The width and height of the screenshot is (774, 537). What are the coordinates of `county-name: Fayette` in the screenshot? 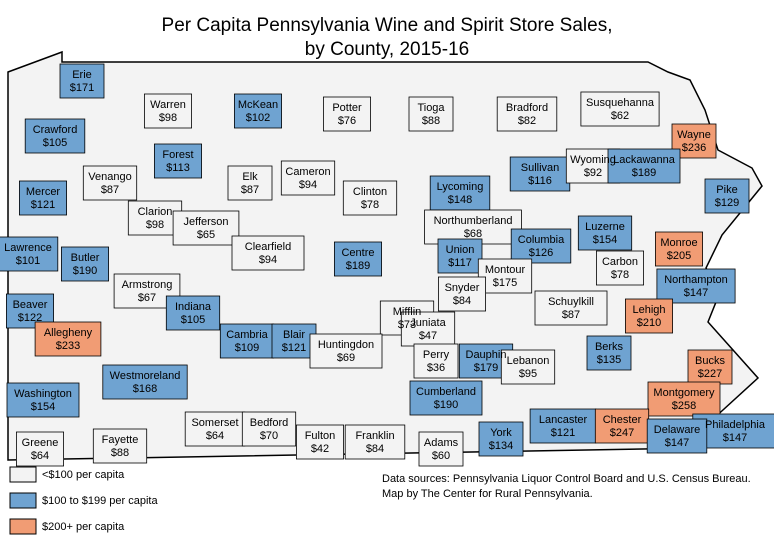 It's located at (120, 440).